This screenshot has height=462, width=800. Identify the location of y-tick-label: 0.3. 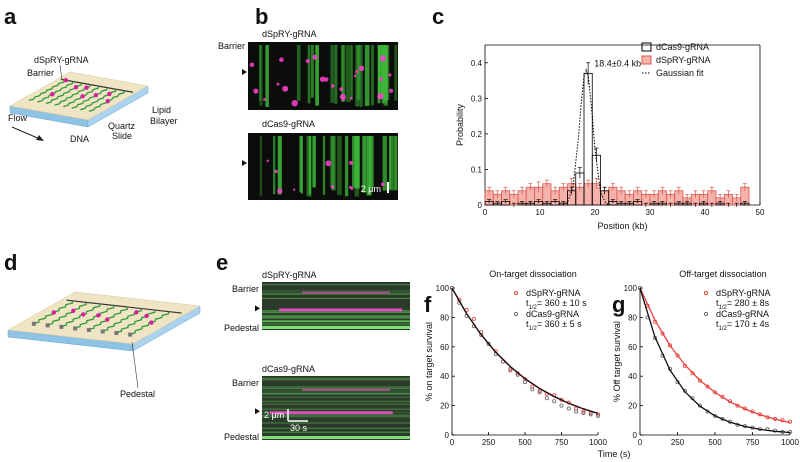
(477, 98).